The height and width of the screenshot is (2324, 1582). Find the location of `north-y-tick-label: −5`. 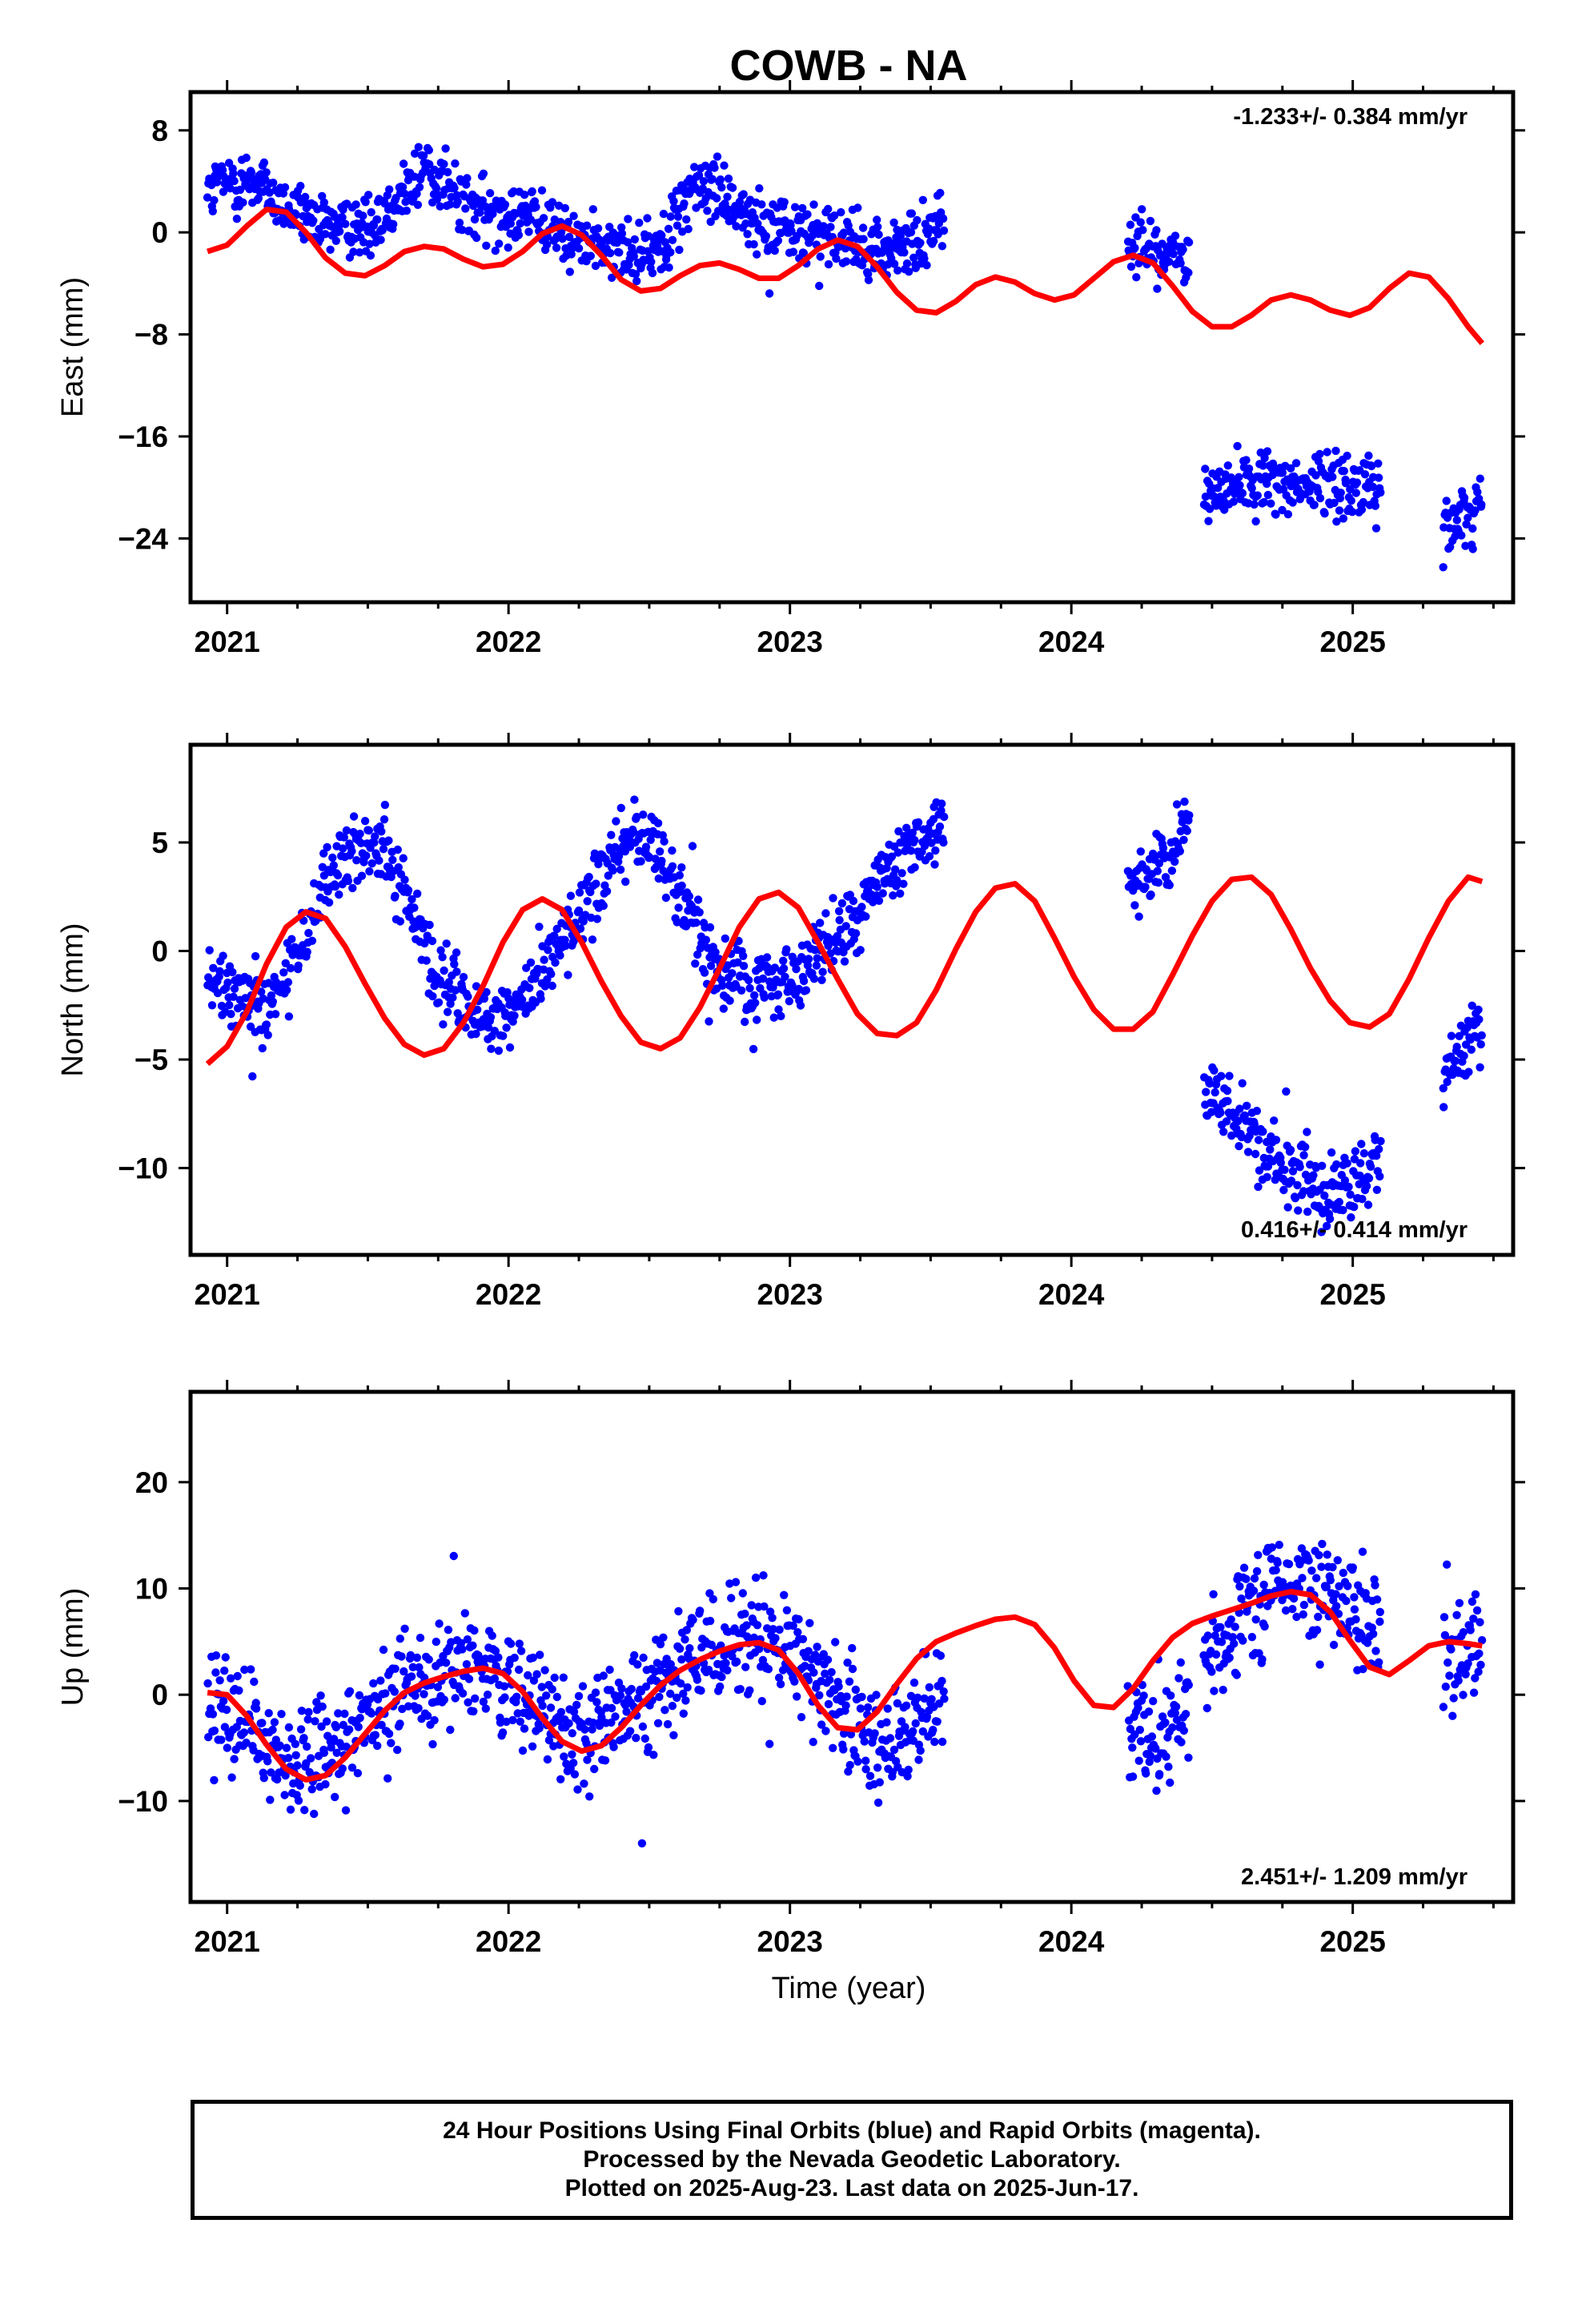

north-y-tick-label: −5 is located at coordinates (151, 1059).